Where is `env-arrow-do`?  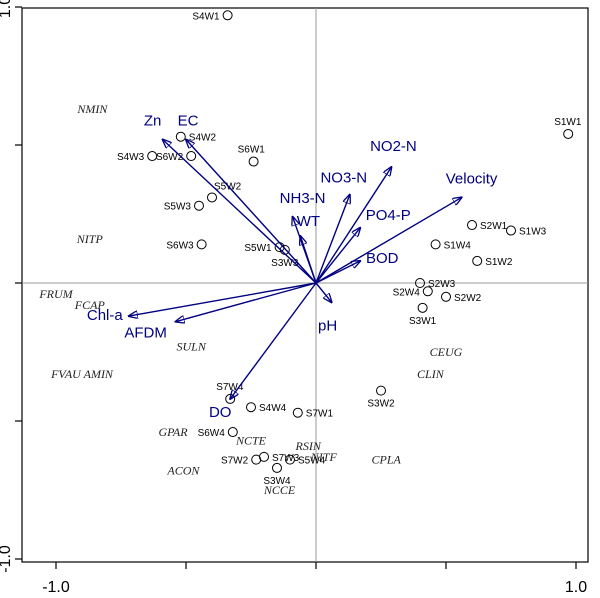 env-arrow-do is located at coordinates (273, 340).